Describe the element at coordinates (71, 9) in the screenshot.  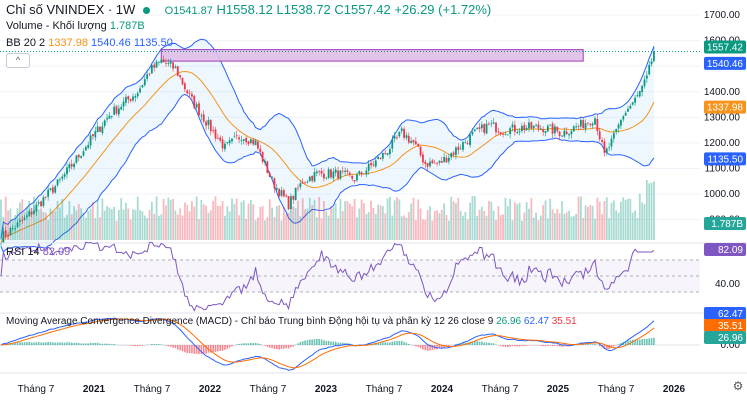
I see `symbol-title: Chỉ số VNINDEX · 1W` at that location.